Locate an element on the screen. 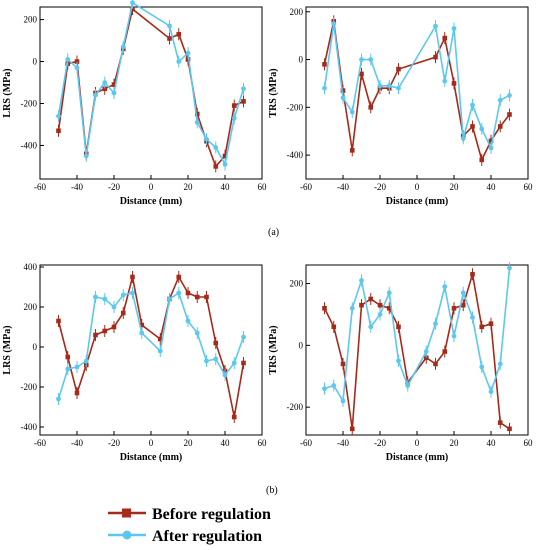 Image resolution: width=539 pixels, height=550 pixels. legend-label-after: After regulation is located at coordinates (207, 536).